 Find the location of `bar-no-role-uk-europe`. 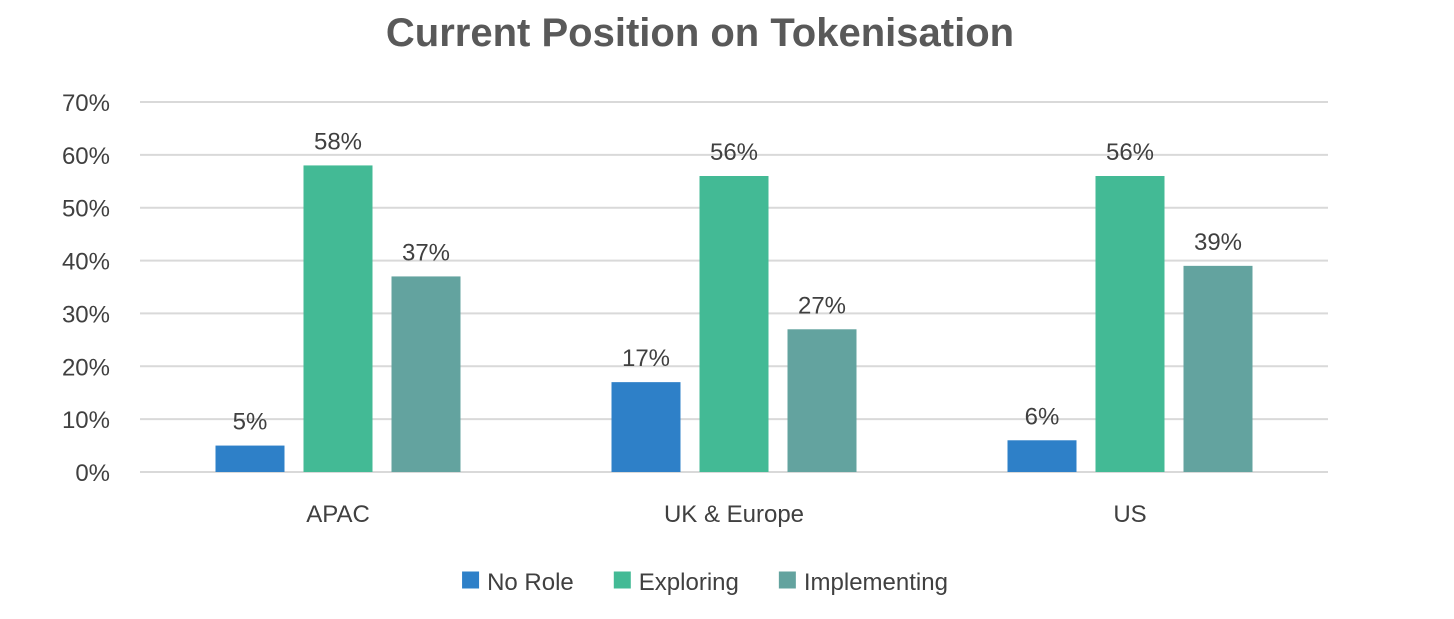

bar-no-role-uk-europe is located at coordinates (646, 427).